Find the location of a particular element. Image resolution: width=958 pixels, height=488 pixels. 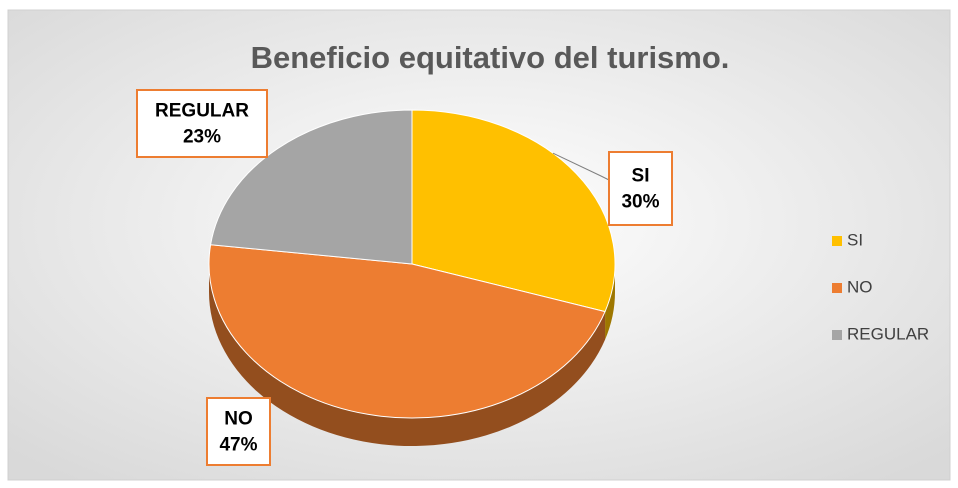

label-category: REGULAR is located at coordinates (202, 111).